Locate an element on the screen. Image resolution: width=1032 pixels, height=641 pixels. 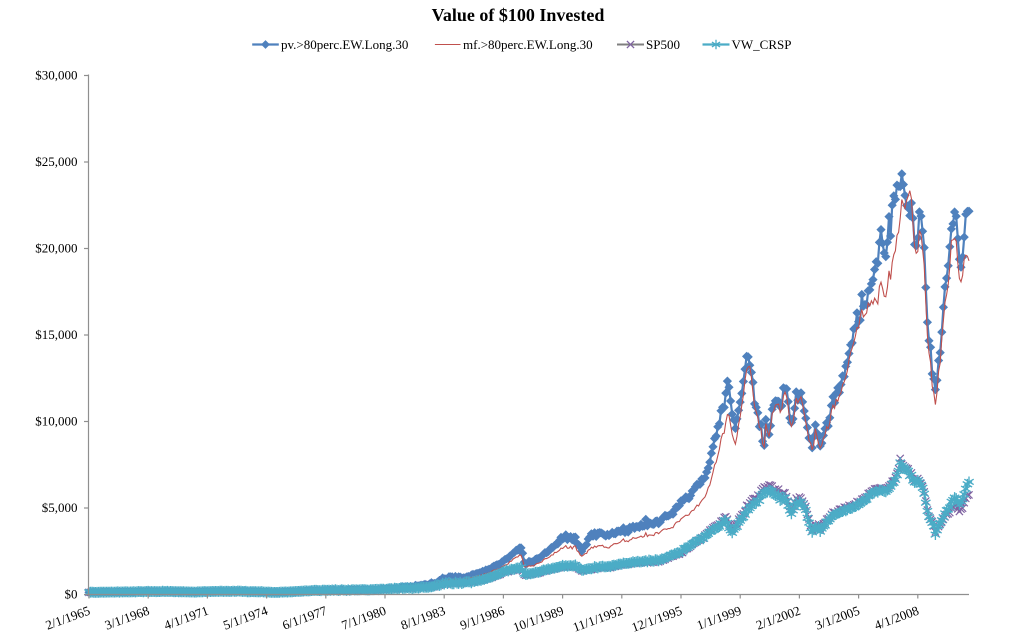
svg-text: $5,000 is located at coordinates (60, 507).